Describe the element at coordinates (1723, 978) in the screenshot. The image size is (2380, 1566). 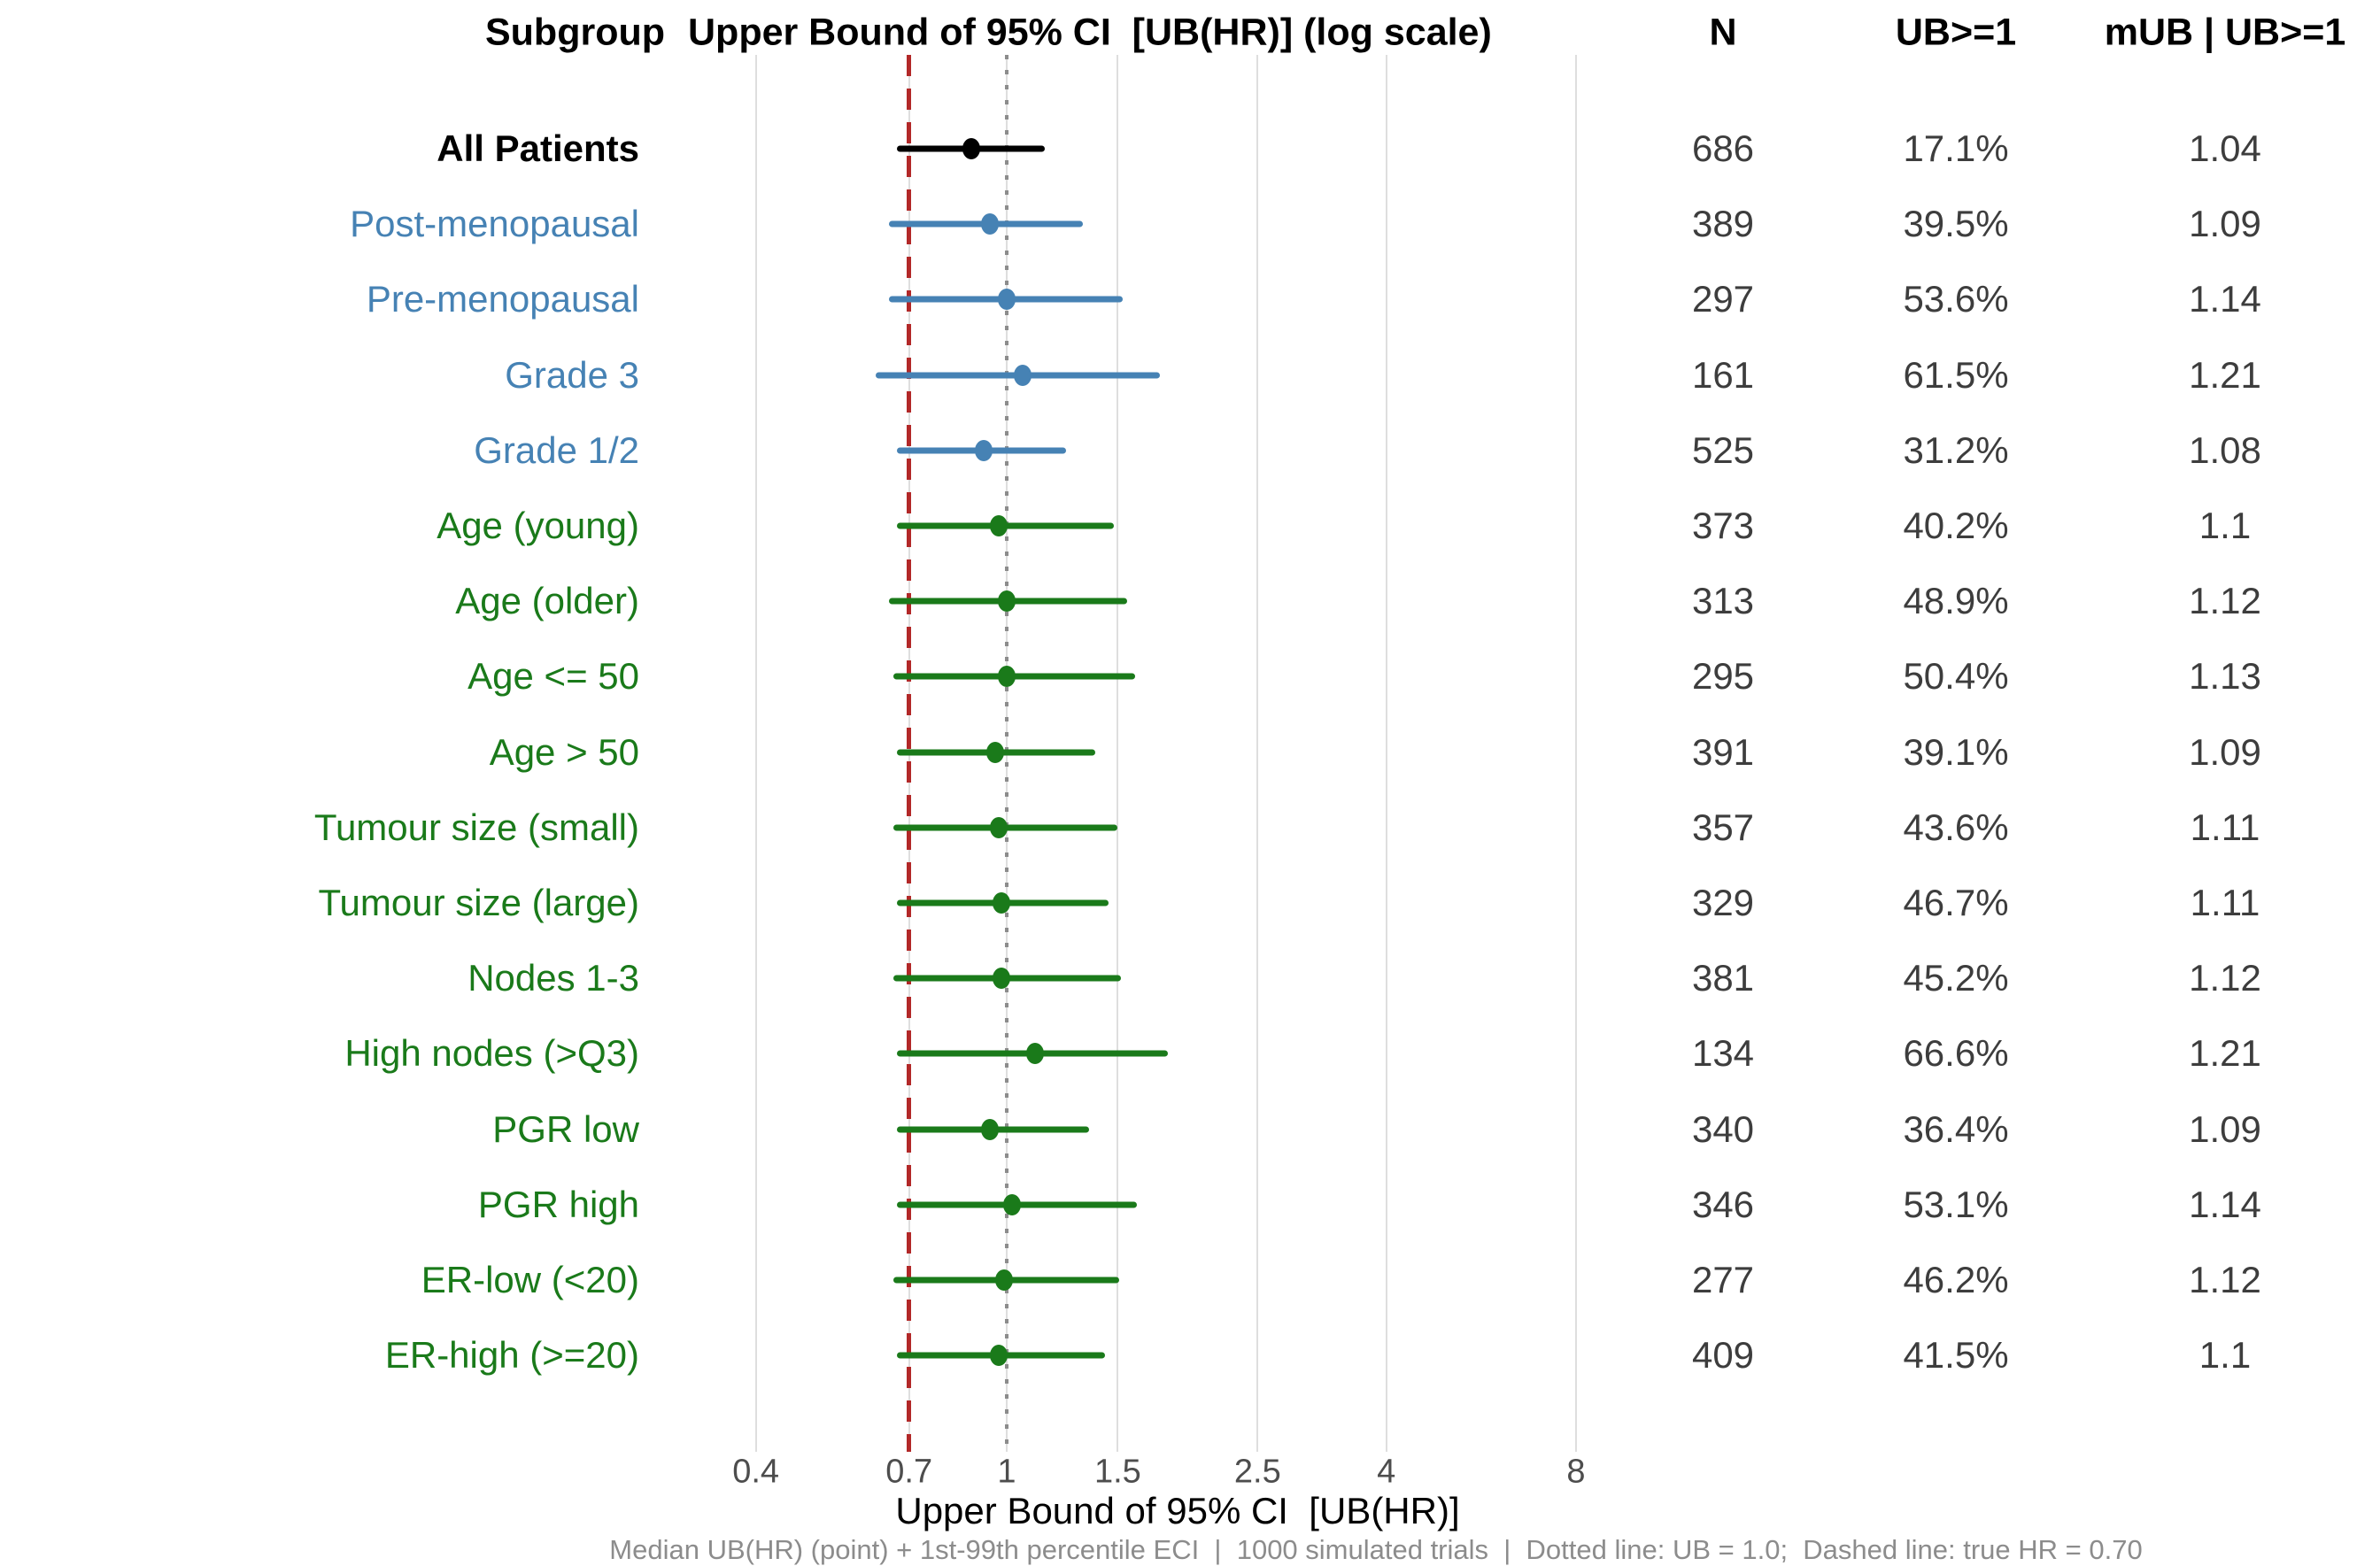
I see `n-value: 381` at that location.